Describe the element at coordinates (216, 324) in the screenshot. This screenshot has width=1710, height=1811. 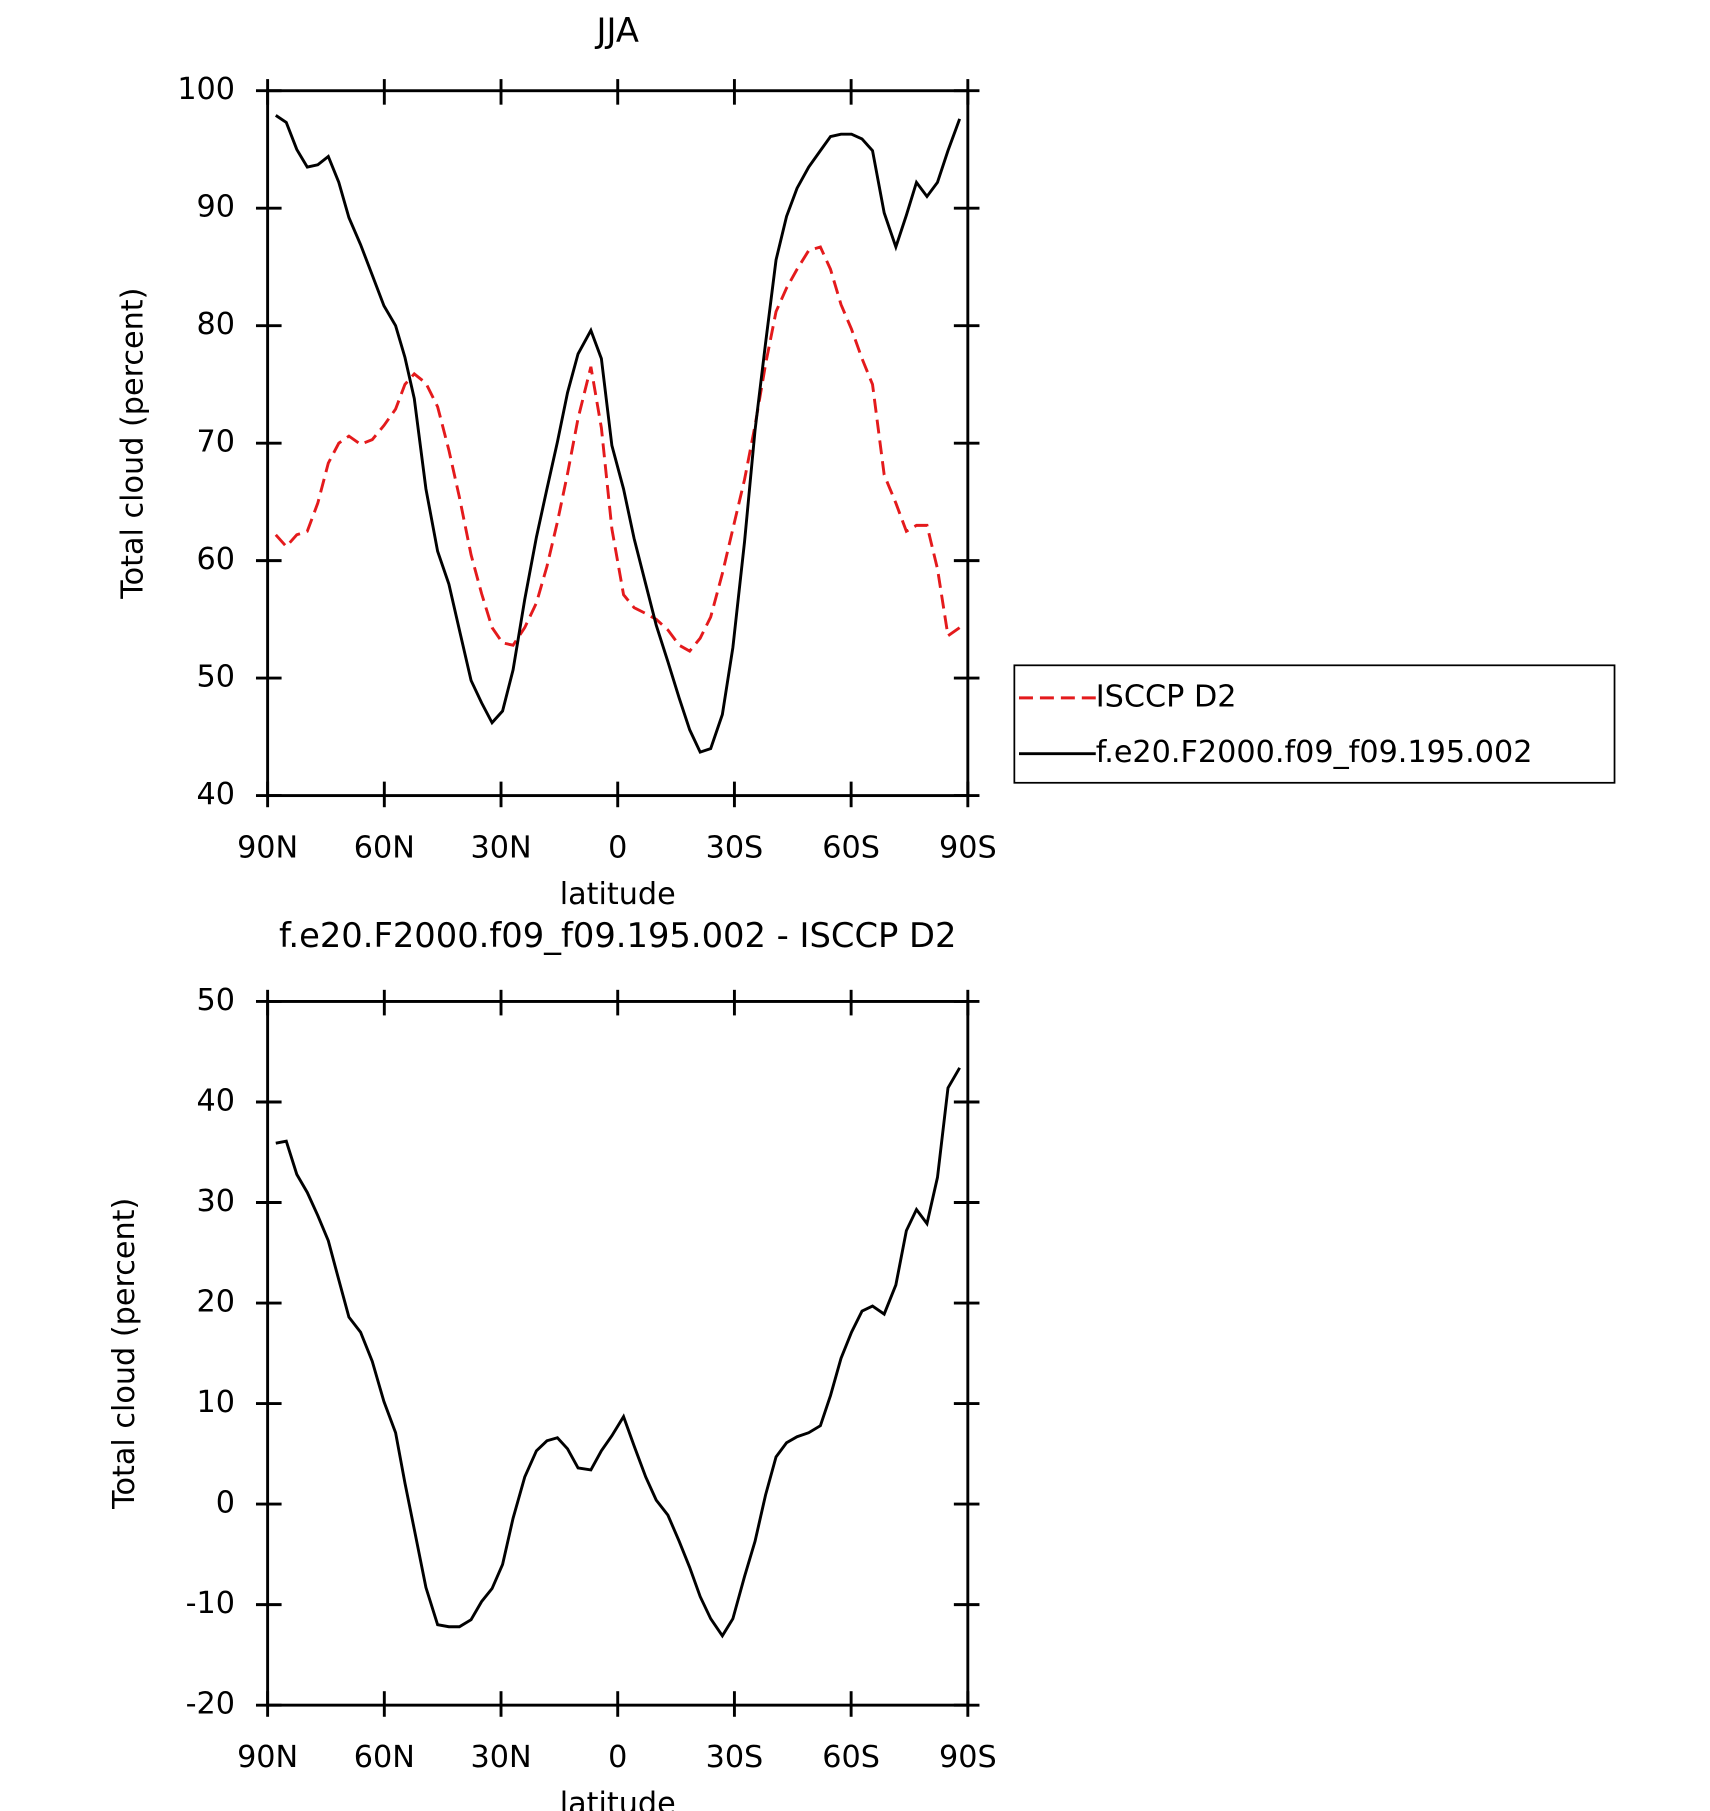
I see `y-tick-label: 80` at that location.